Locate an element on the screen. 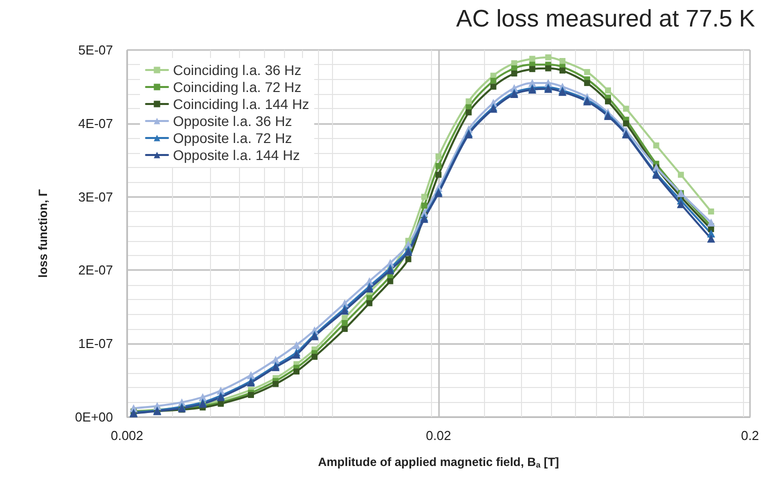 The width and height of the screenshot is (780, 485). legend-label: Opposite l.a. 36 Hz is located at coordinates (232, 121).